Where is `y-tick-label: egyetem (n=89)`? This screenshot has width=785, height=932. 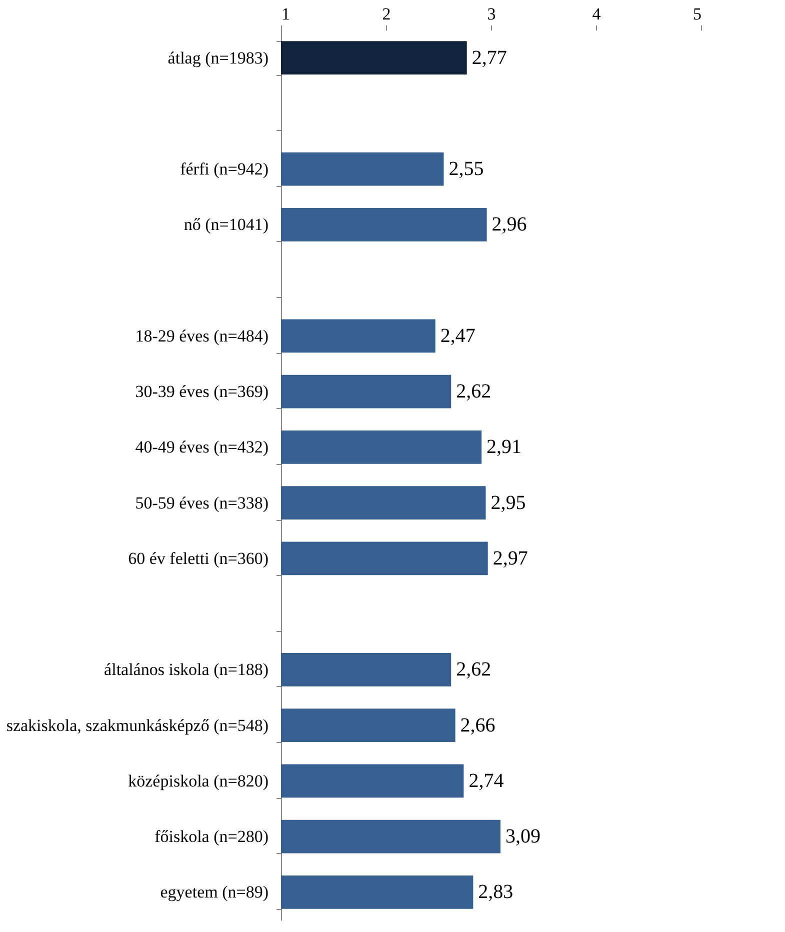 y-tick-label: egyetem (n=89) is located at coordinates (214, 892).